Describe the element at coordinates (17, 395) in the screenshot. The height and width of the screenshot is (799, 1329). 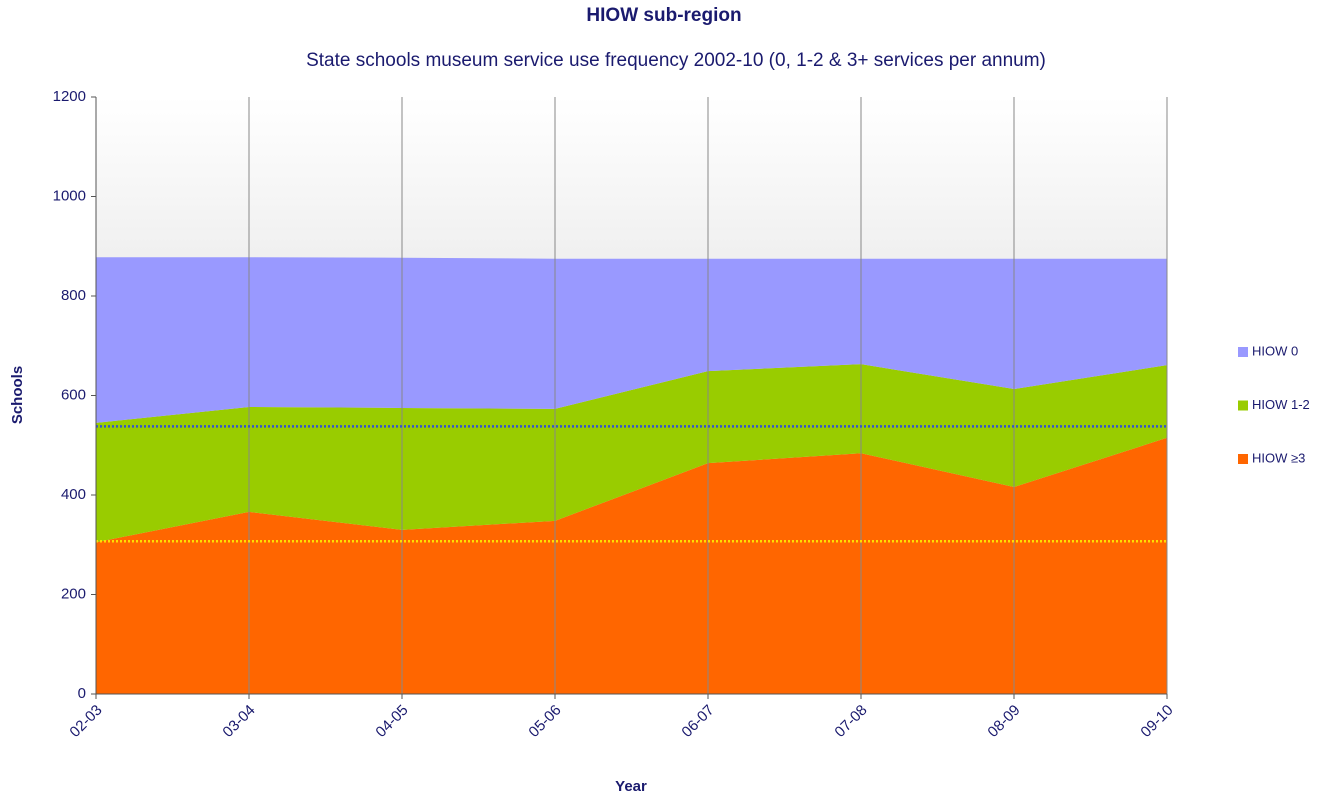
I see `y-axis-label: Schools` at that location.